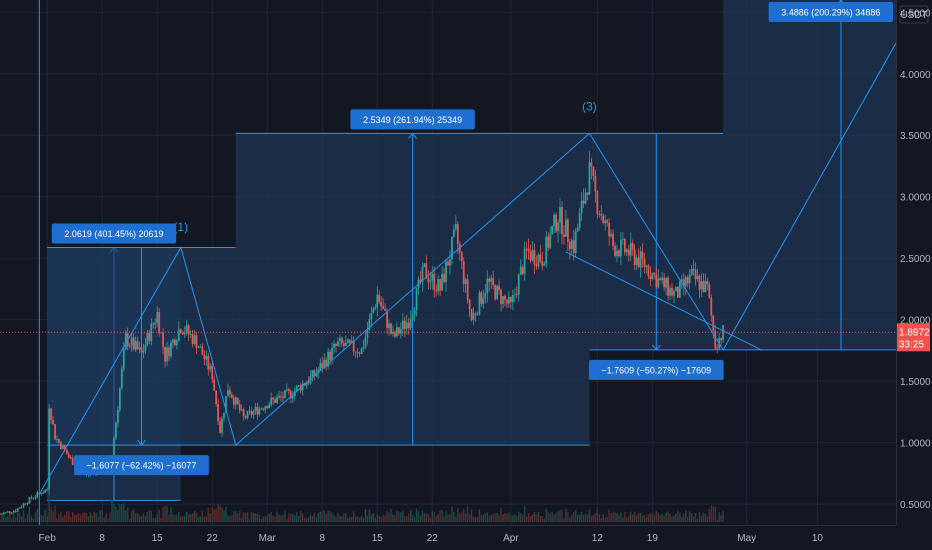 Image resolution: width=932 pixels, height=550 pixels. What do you see at coordinates (914, 332) in the screenshot?
I see `last-price-value: 1.8972` at bounding box center [914, 332].